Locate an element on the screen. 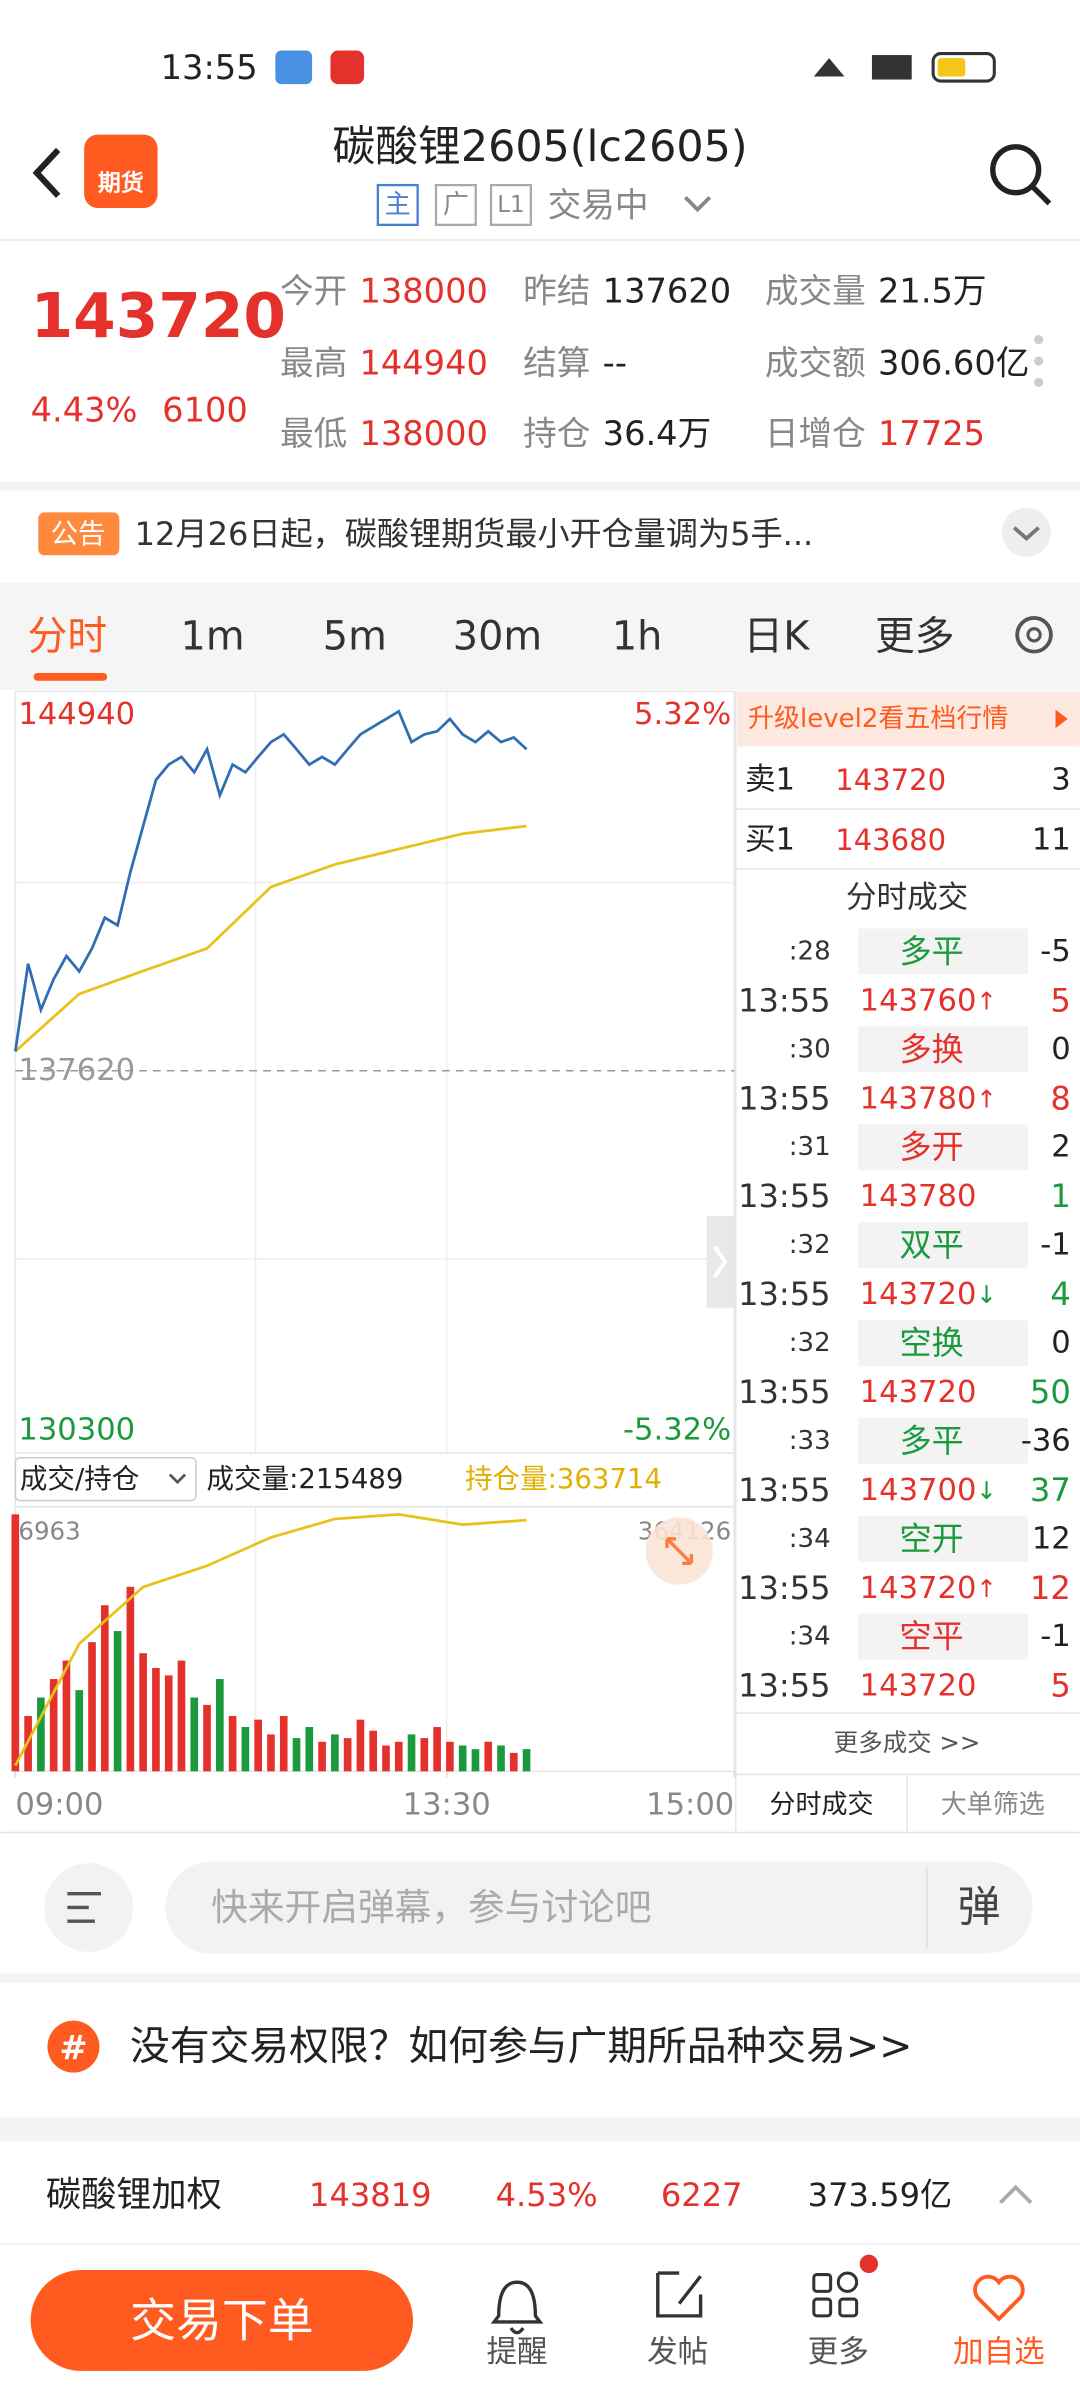 The height and width of the screenshot is (2400, 1080). tab-underline is located at coordinates (70, 677).